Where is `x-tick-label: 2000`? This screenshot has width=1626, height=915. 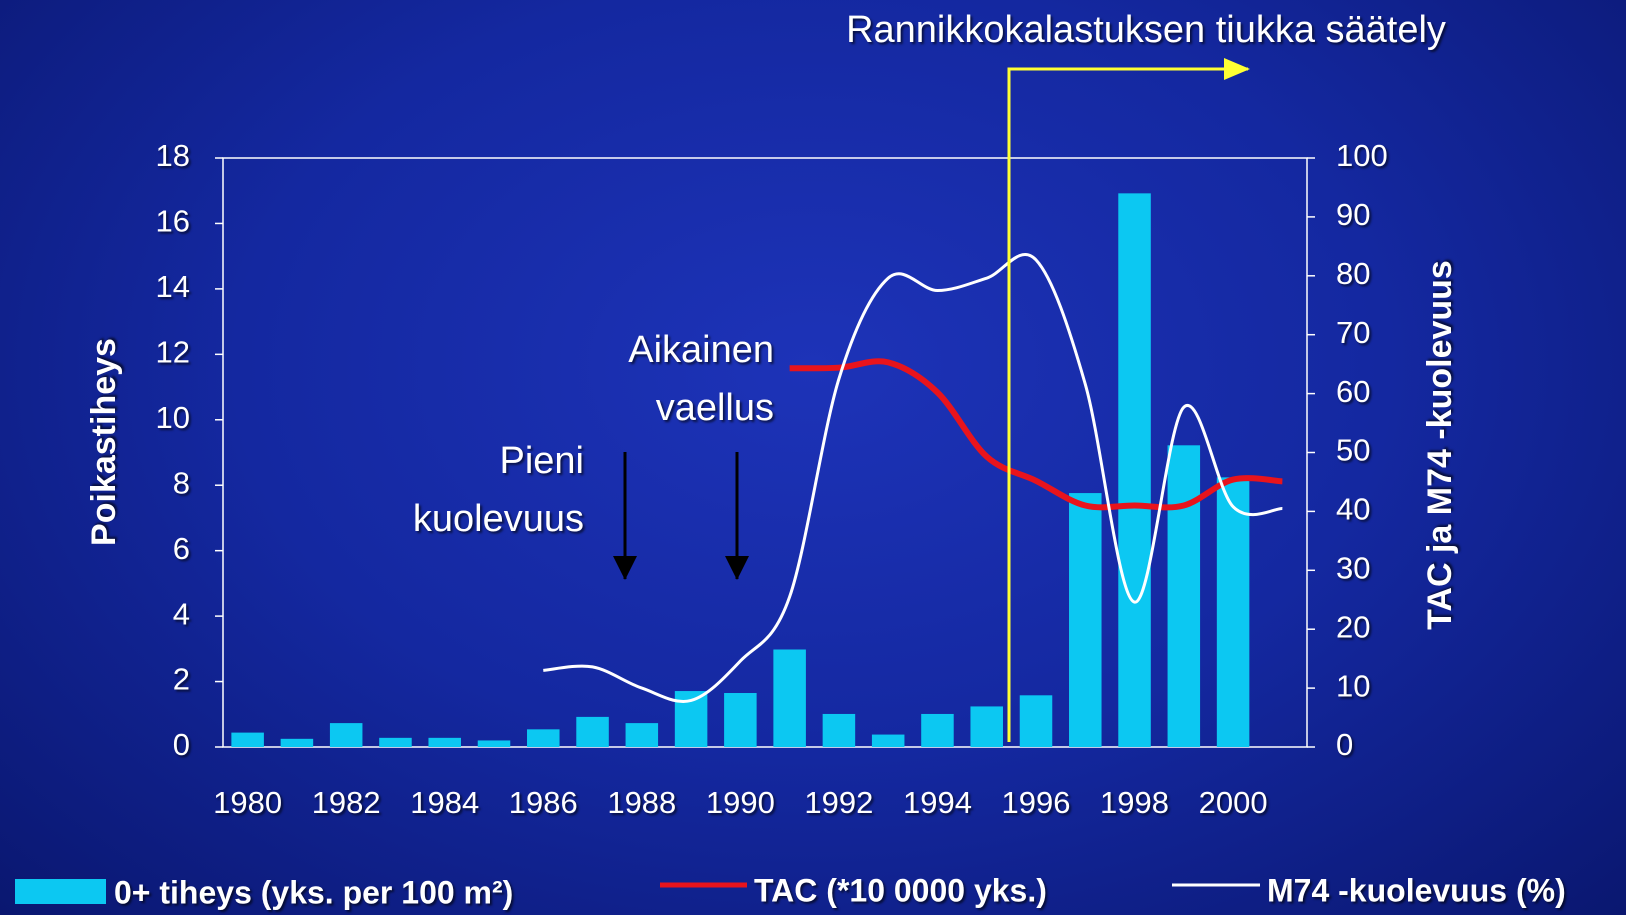
x-tick-label: 2000 is located at coordinates (1233, 802).